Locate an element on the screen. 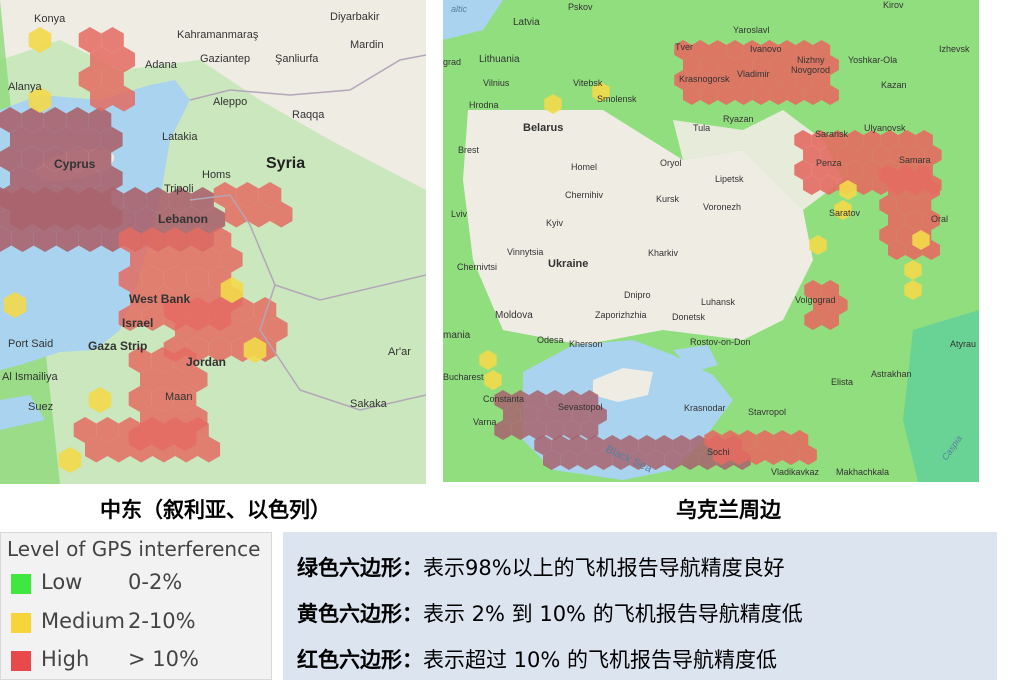 The image size is (1024, 686). label-brest: Brest is located at coordinates (469, 150).